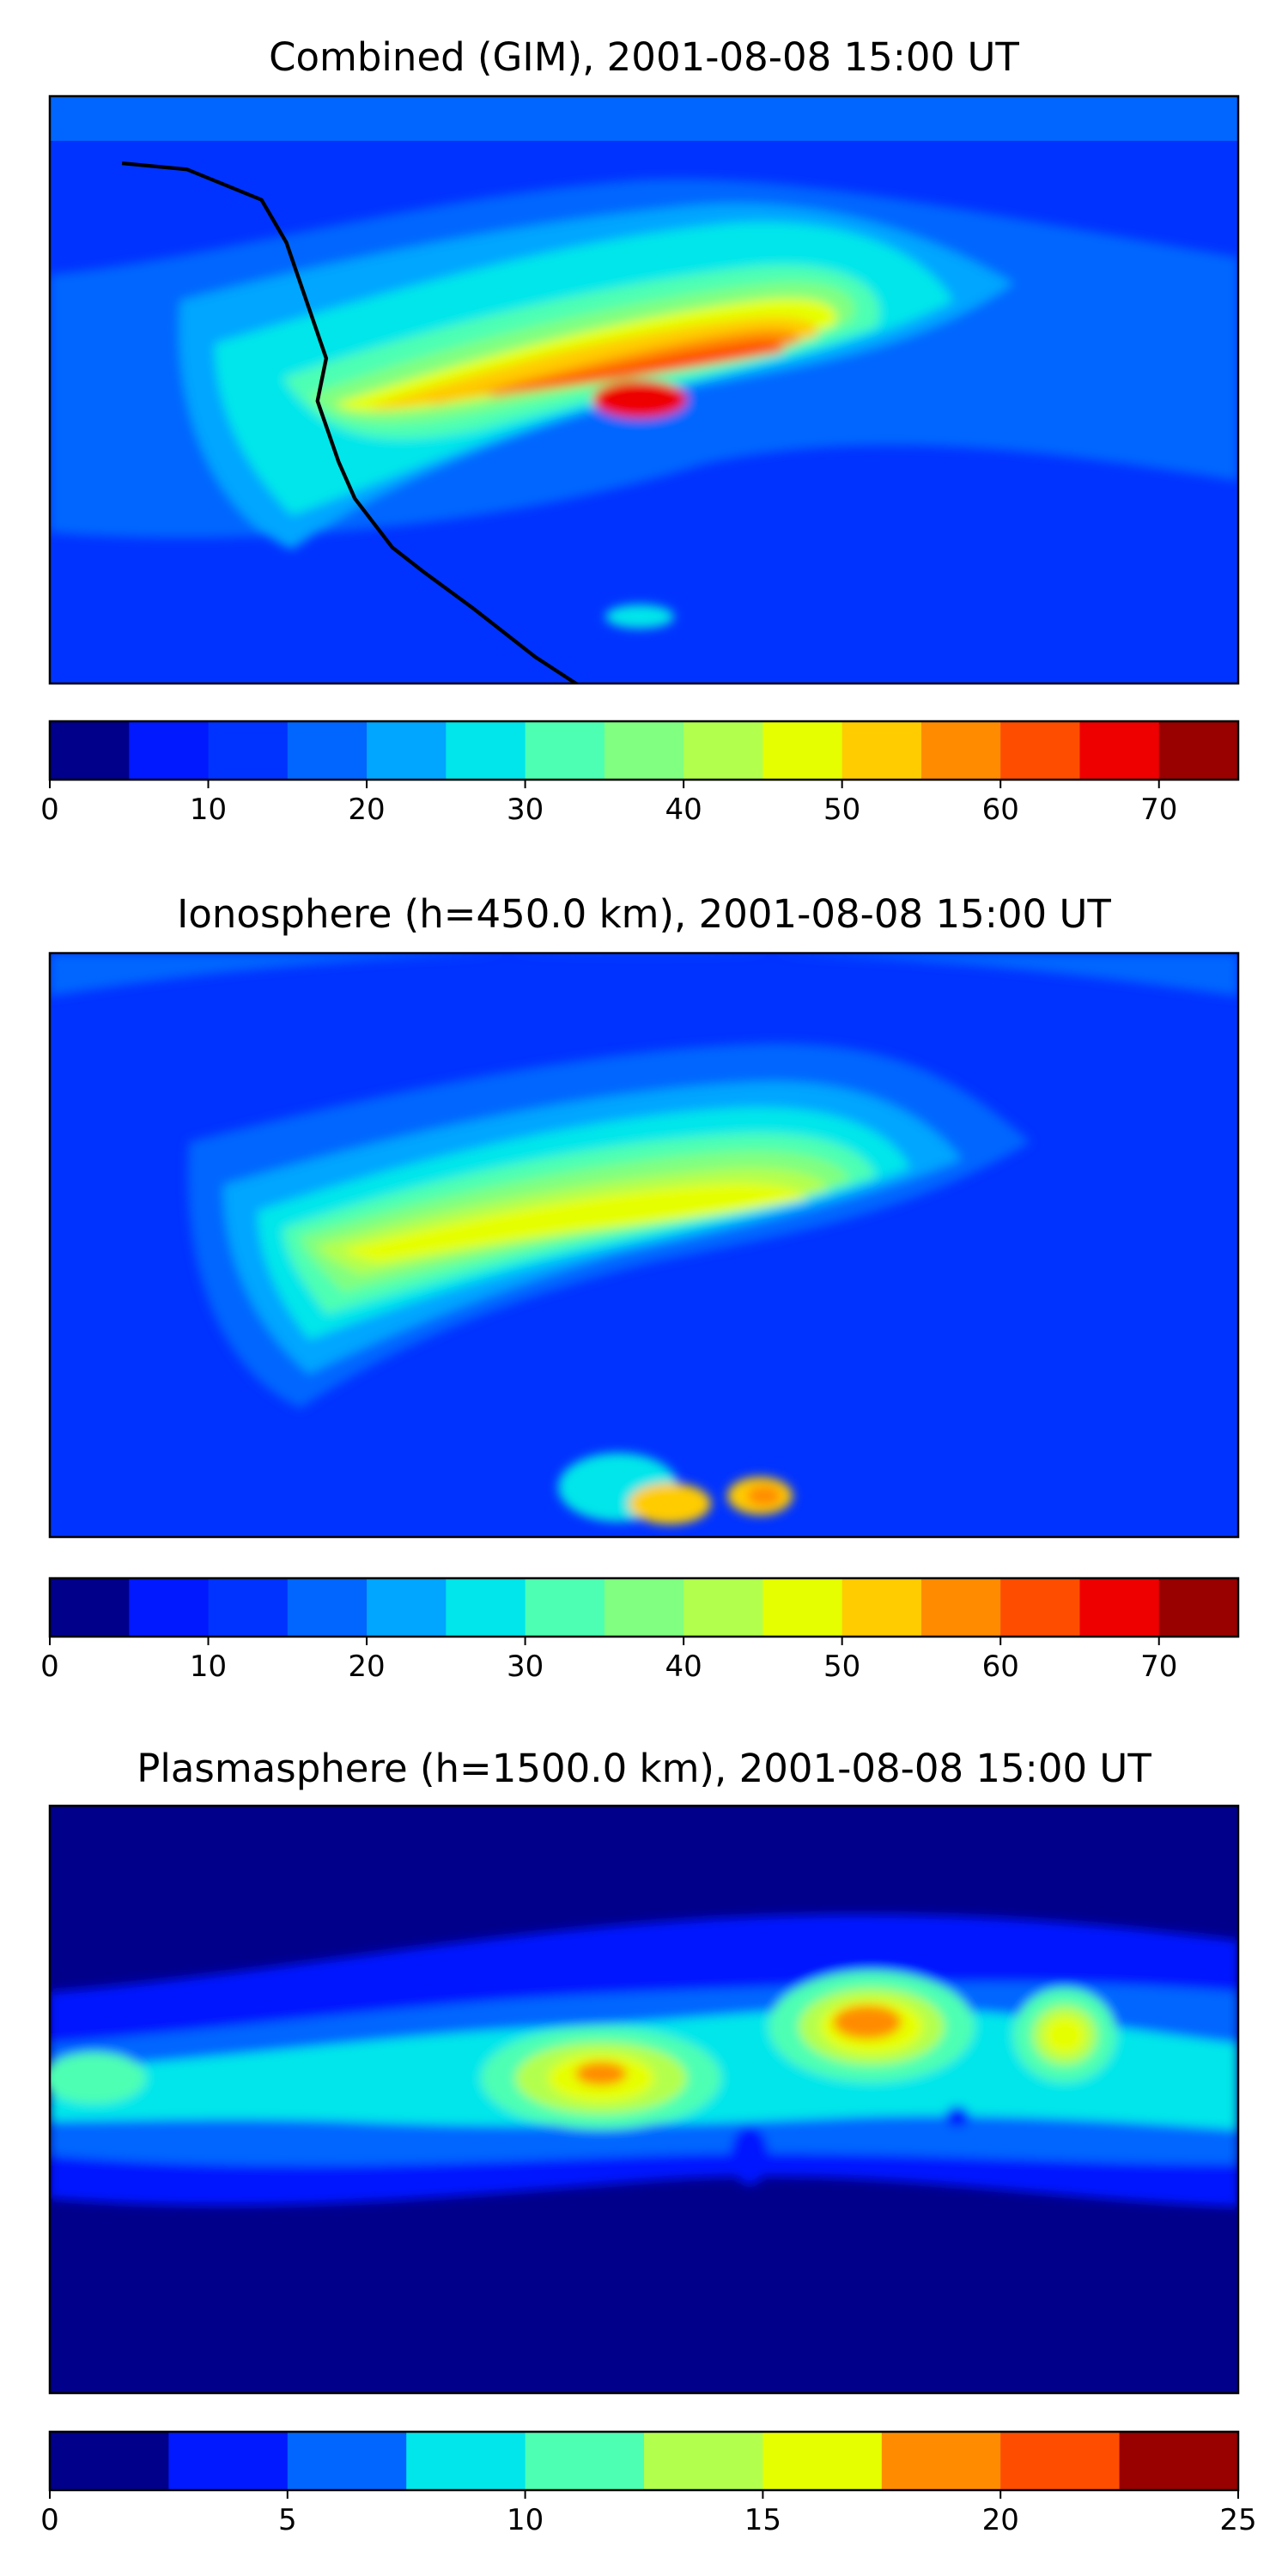 This screenshot has width=1288, height=2576. Describe the element at coordinates (762, 2520) in the screenshot. I see `colorbar-tick-label: 15` at that location.